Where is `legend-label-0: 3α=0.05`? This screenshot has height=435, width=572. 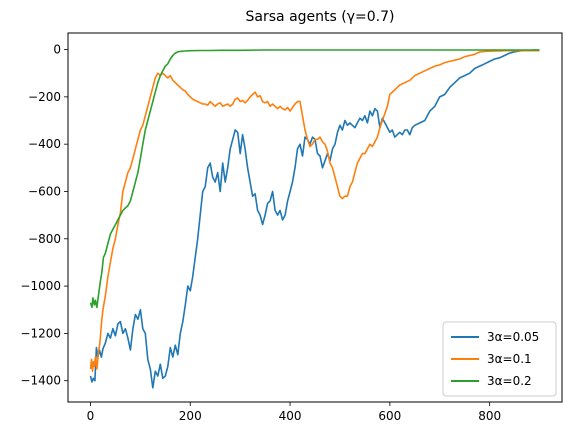
legend-label-0: 3α=0.05 is located at coordinates (513, 337).